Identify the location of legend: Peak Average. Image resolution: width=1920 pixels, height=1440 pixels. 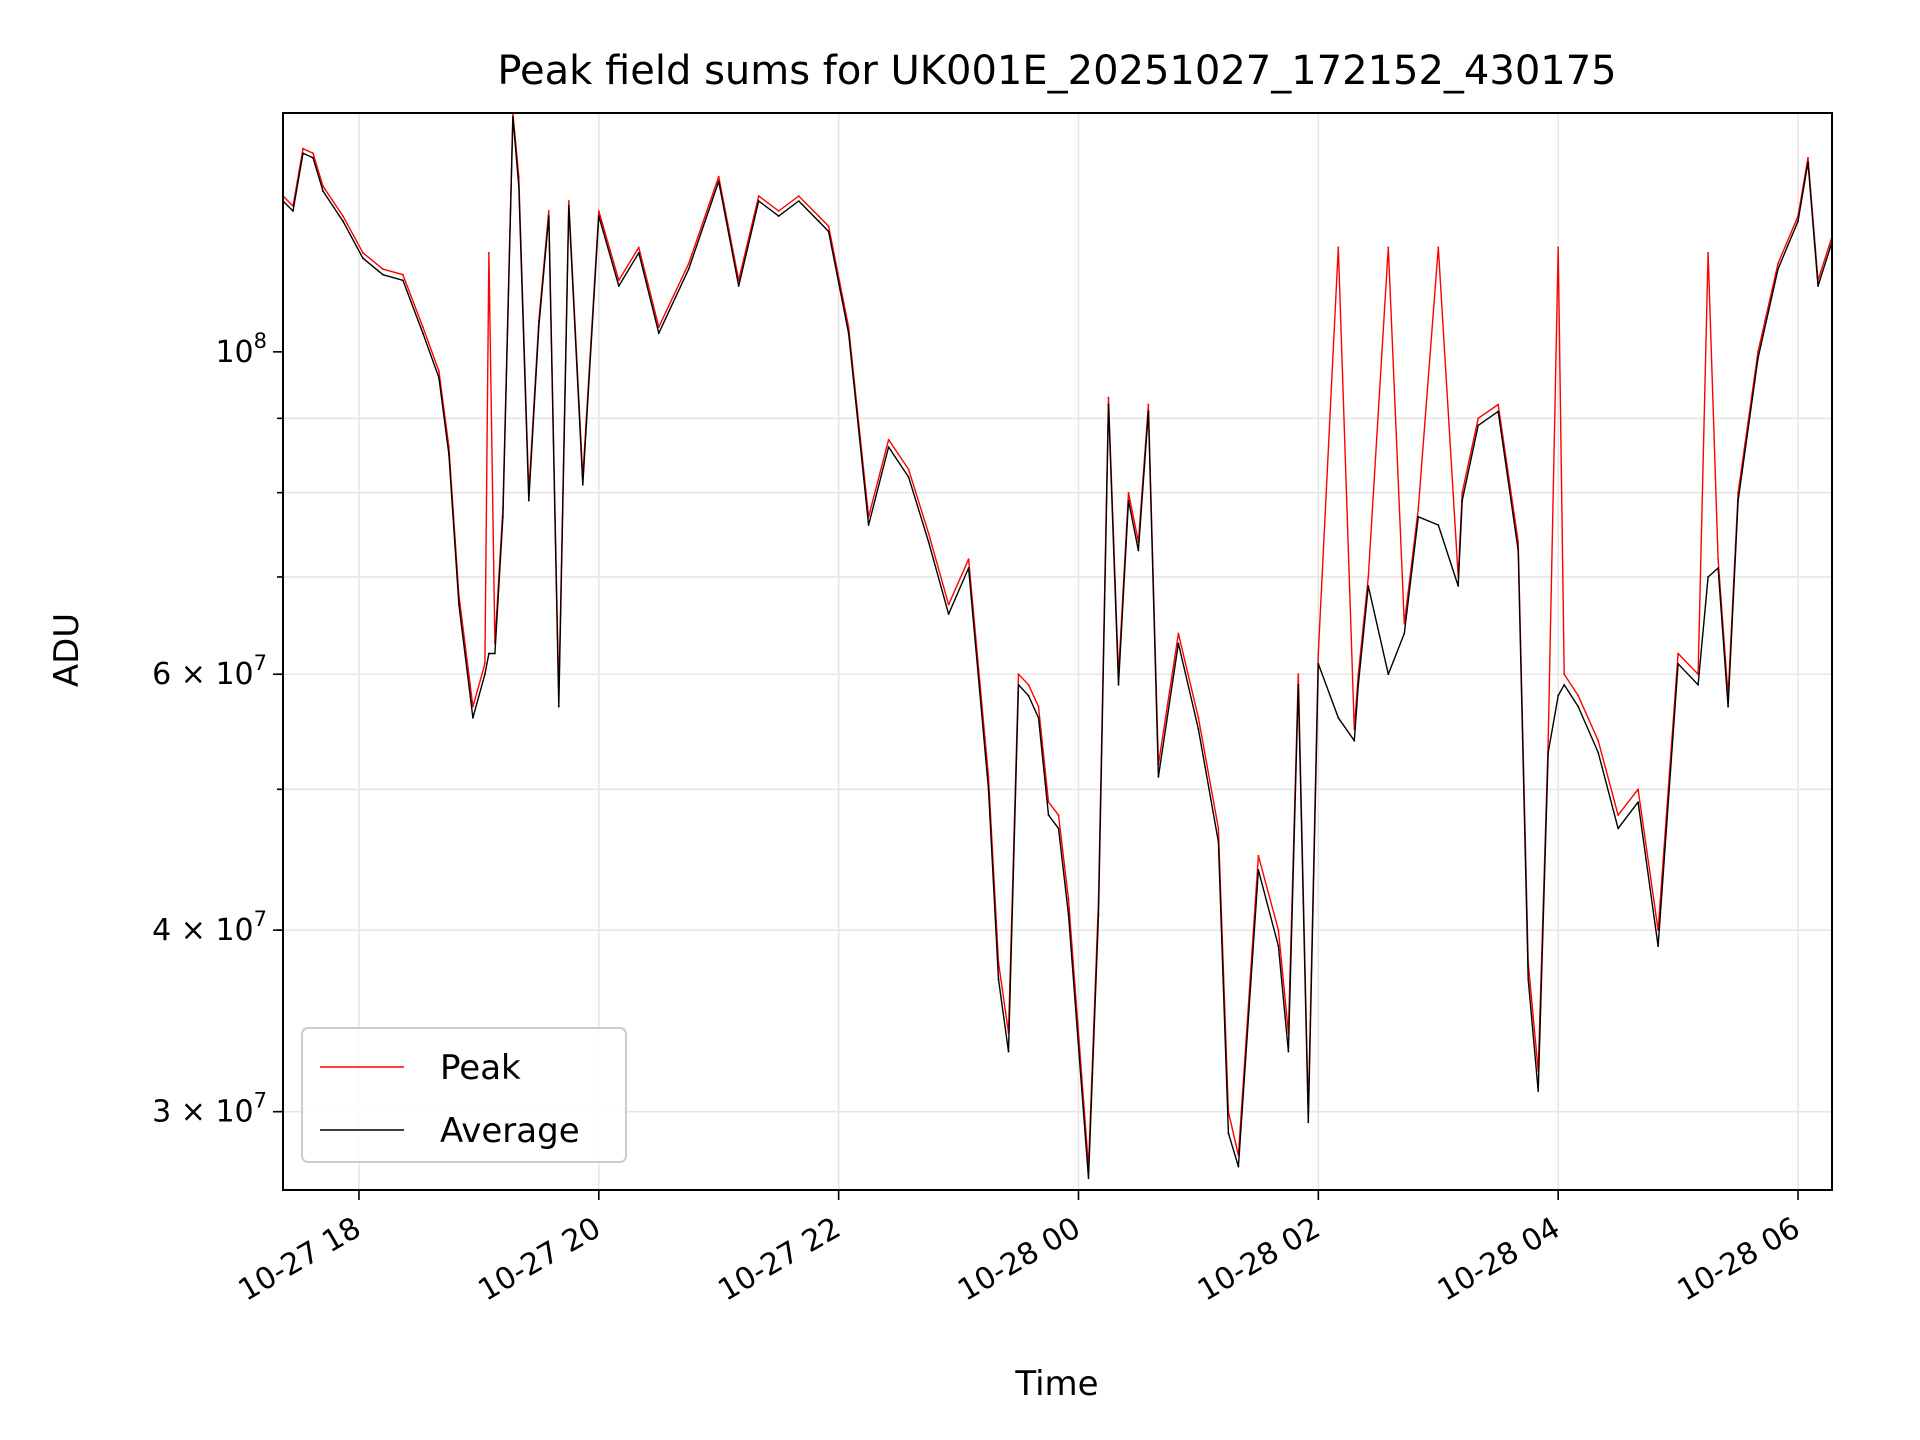
(464, 1095).